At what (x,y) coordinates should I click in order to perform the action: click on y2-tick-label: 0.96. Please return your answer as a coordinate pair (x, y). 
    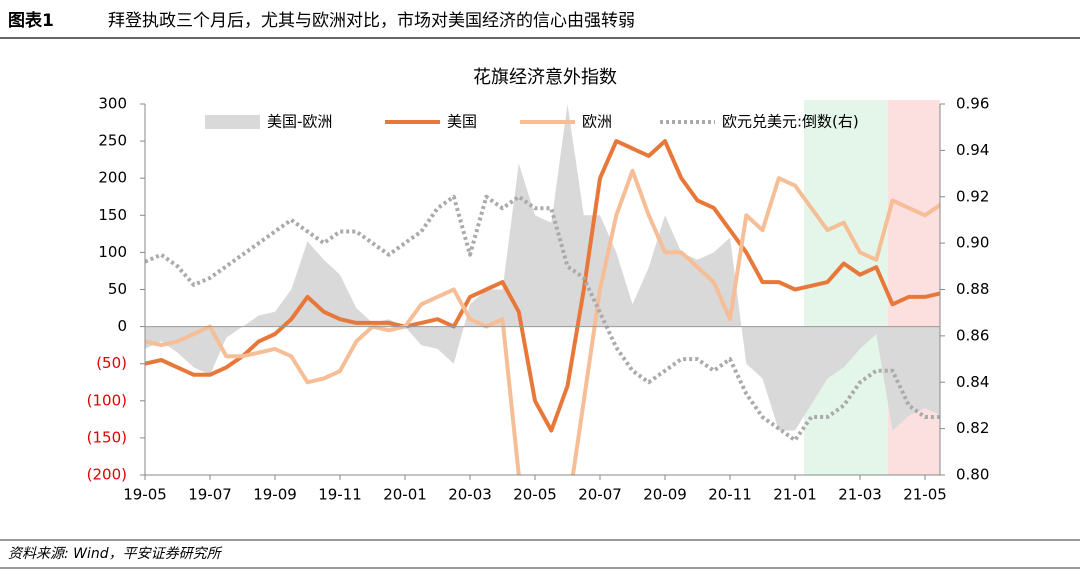
    Looking at the image, I should click on (972, 104).